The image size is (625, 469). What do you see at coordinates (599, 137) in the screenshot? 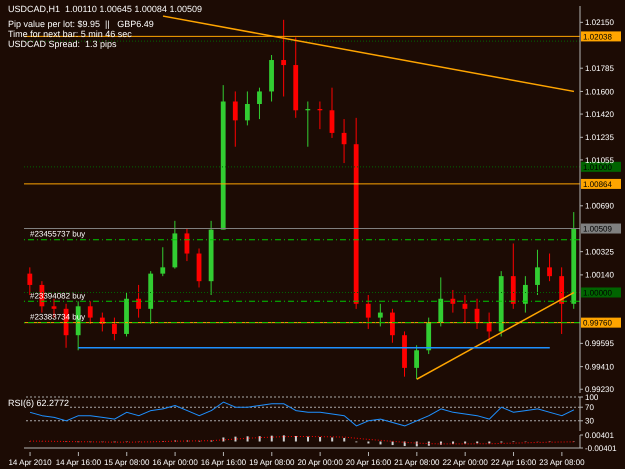
I see `y-tick-label: 1.01235` at bounding box center [599, 137].